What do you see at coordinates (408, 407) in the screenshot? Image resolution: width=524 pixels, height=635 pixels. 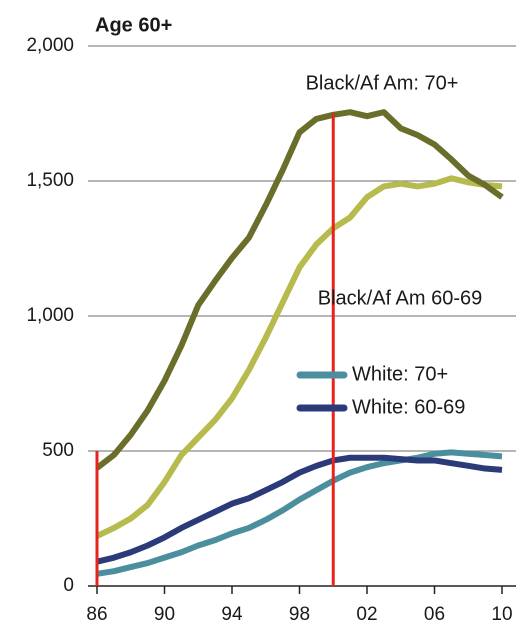 I see `legend-label: White: 60-69` at bounding box center [408, 407].